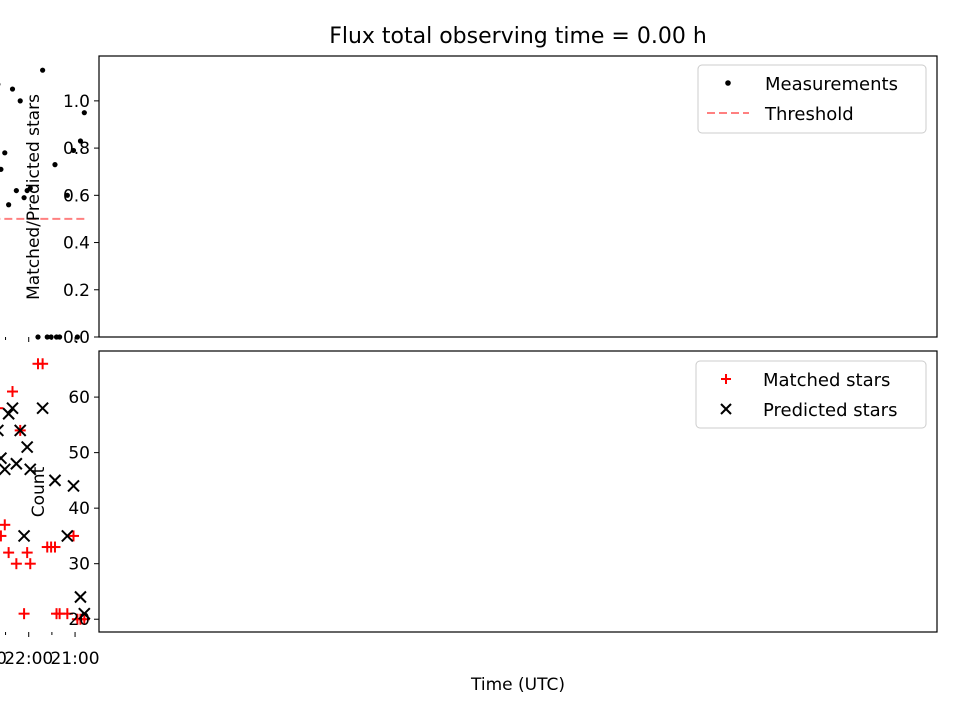  What do you see at coordinates (812, 99) in the screenshot?
I see `ratio-legend: Measurements Threshold` at bounding box center [812, 99].